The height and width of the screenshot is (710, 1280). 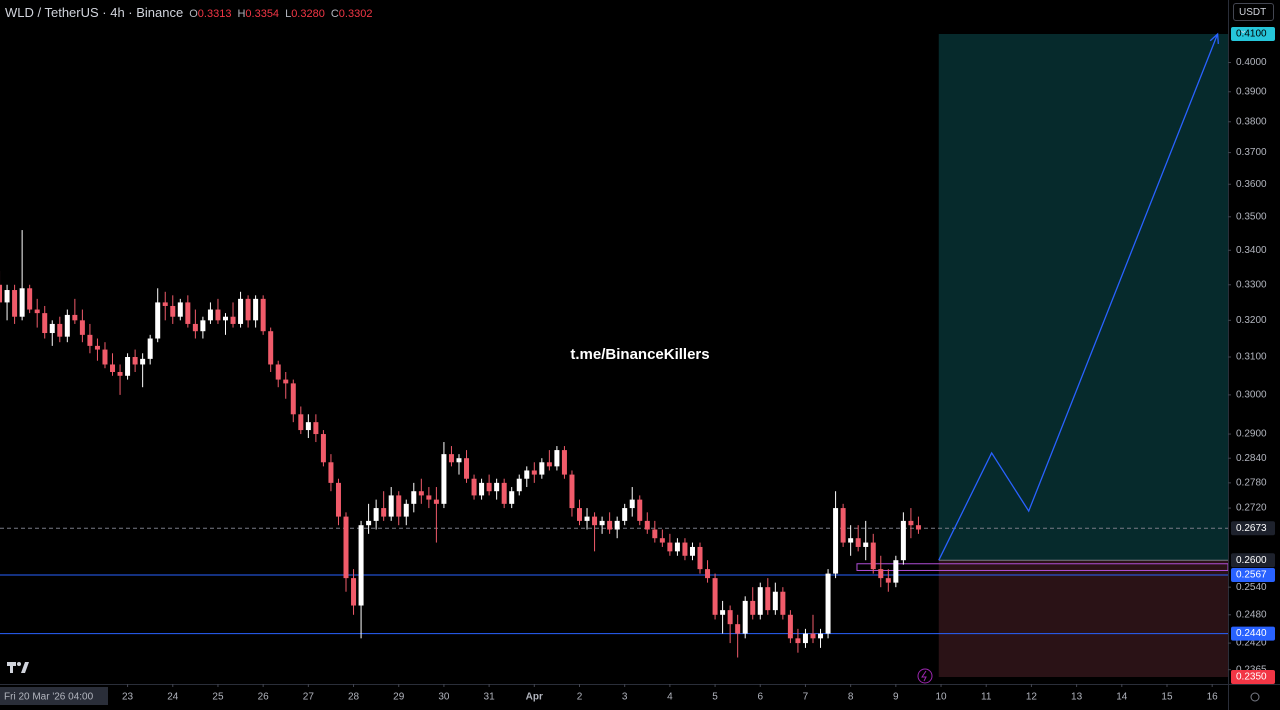 What do you see at coordinates (580, 697) in the screenshot?
I see `x-tick-label: 2` at bounding box center [580, 697].